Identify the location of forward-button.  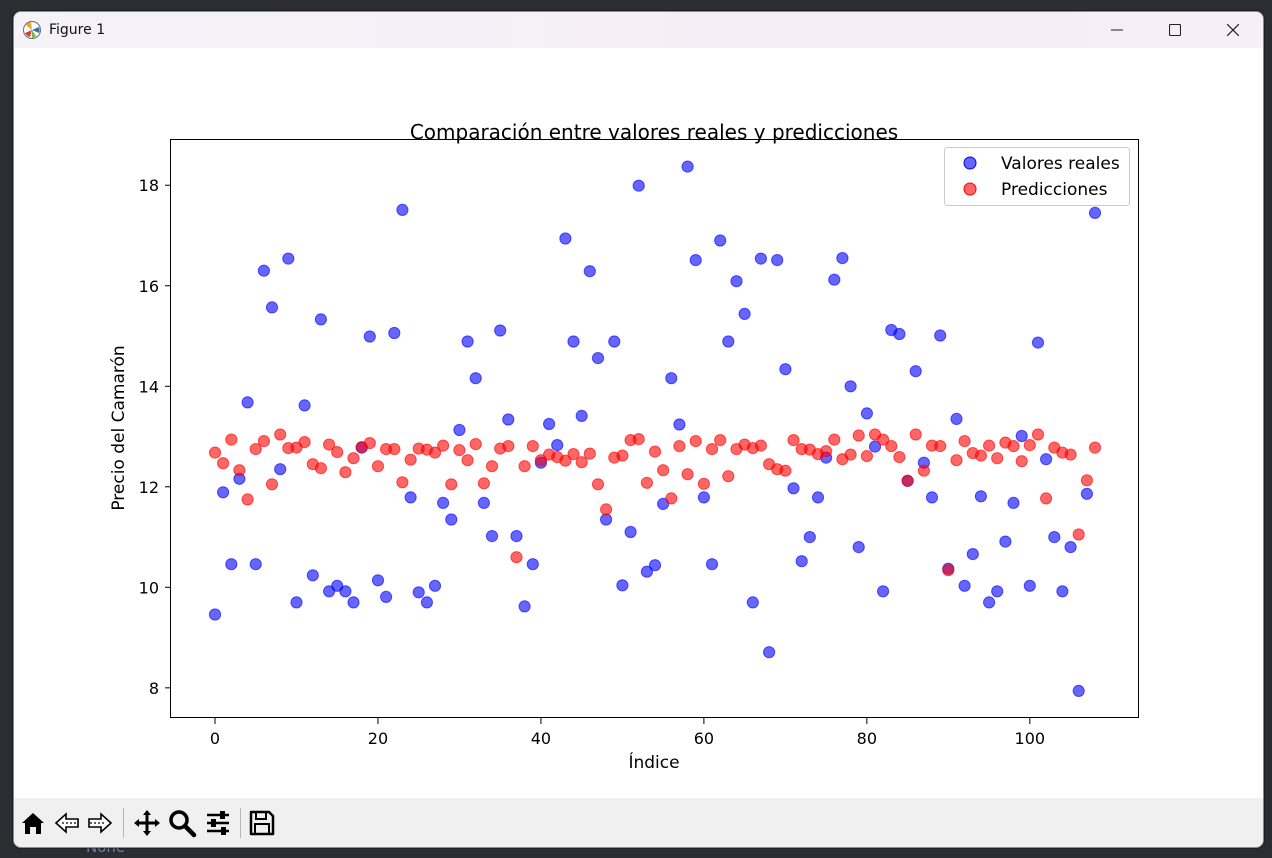
(100, 823).